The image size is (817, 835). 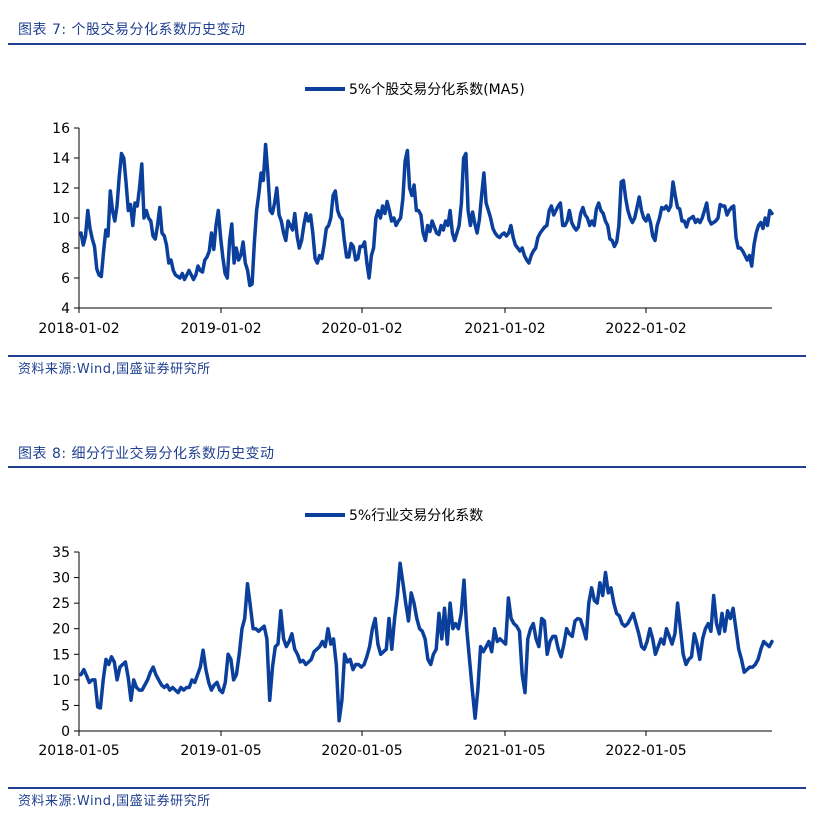 What do you see at coordinates (416, 515) in the screenshot?
I see `figure2-legend-label: 5%行业交易分化系数` at bounding box center [416, 515].